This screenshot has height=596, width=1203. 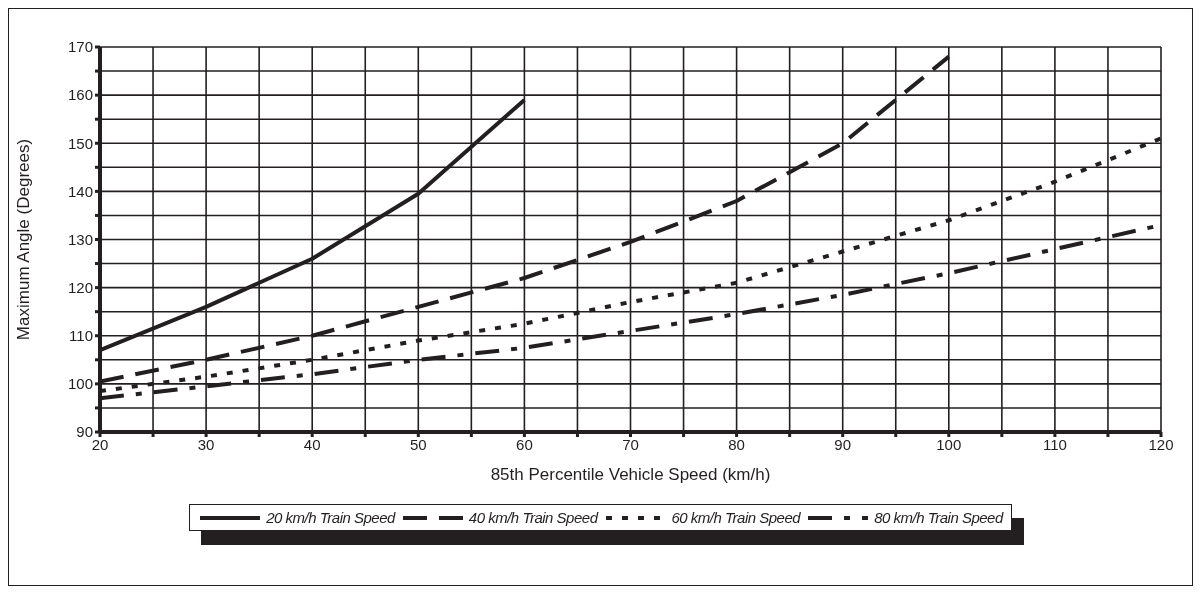 I want to click on x-axis-title: 85th Percentile Vehicle Speed (km/h), so click(x=630, y=474).